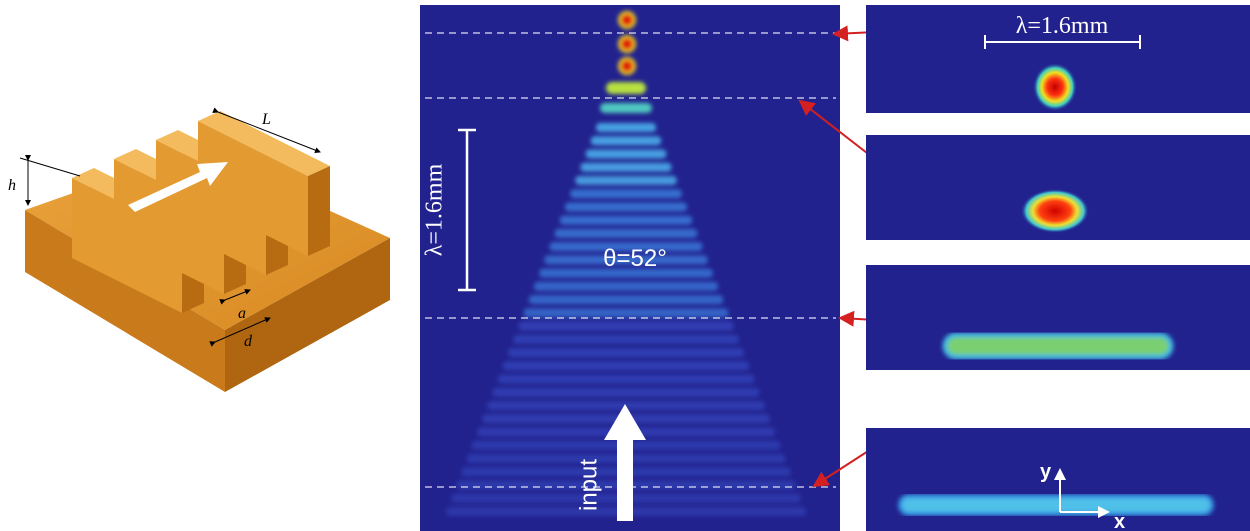 This screenshot has height=531, width=1250. Describe the element at coordinates (319, 211) in the screenshot. I see `fin-side` at that location.